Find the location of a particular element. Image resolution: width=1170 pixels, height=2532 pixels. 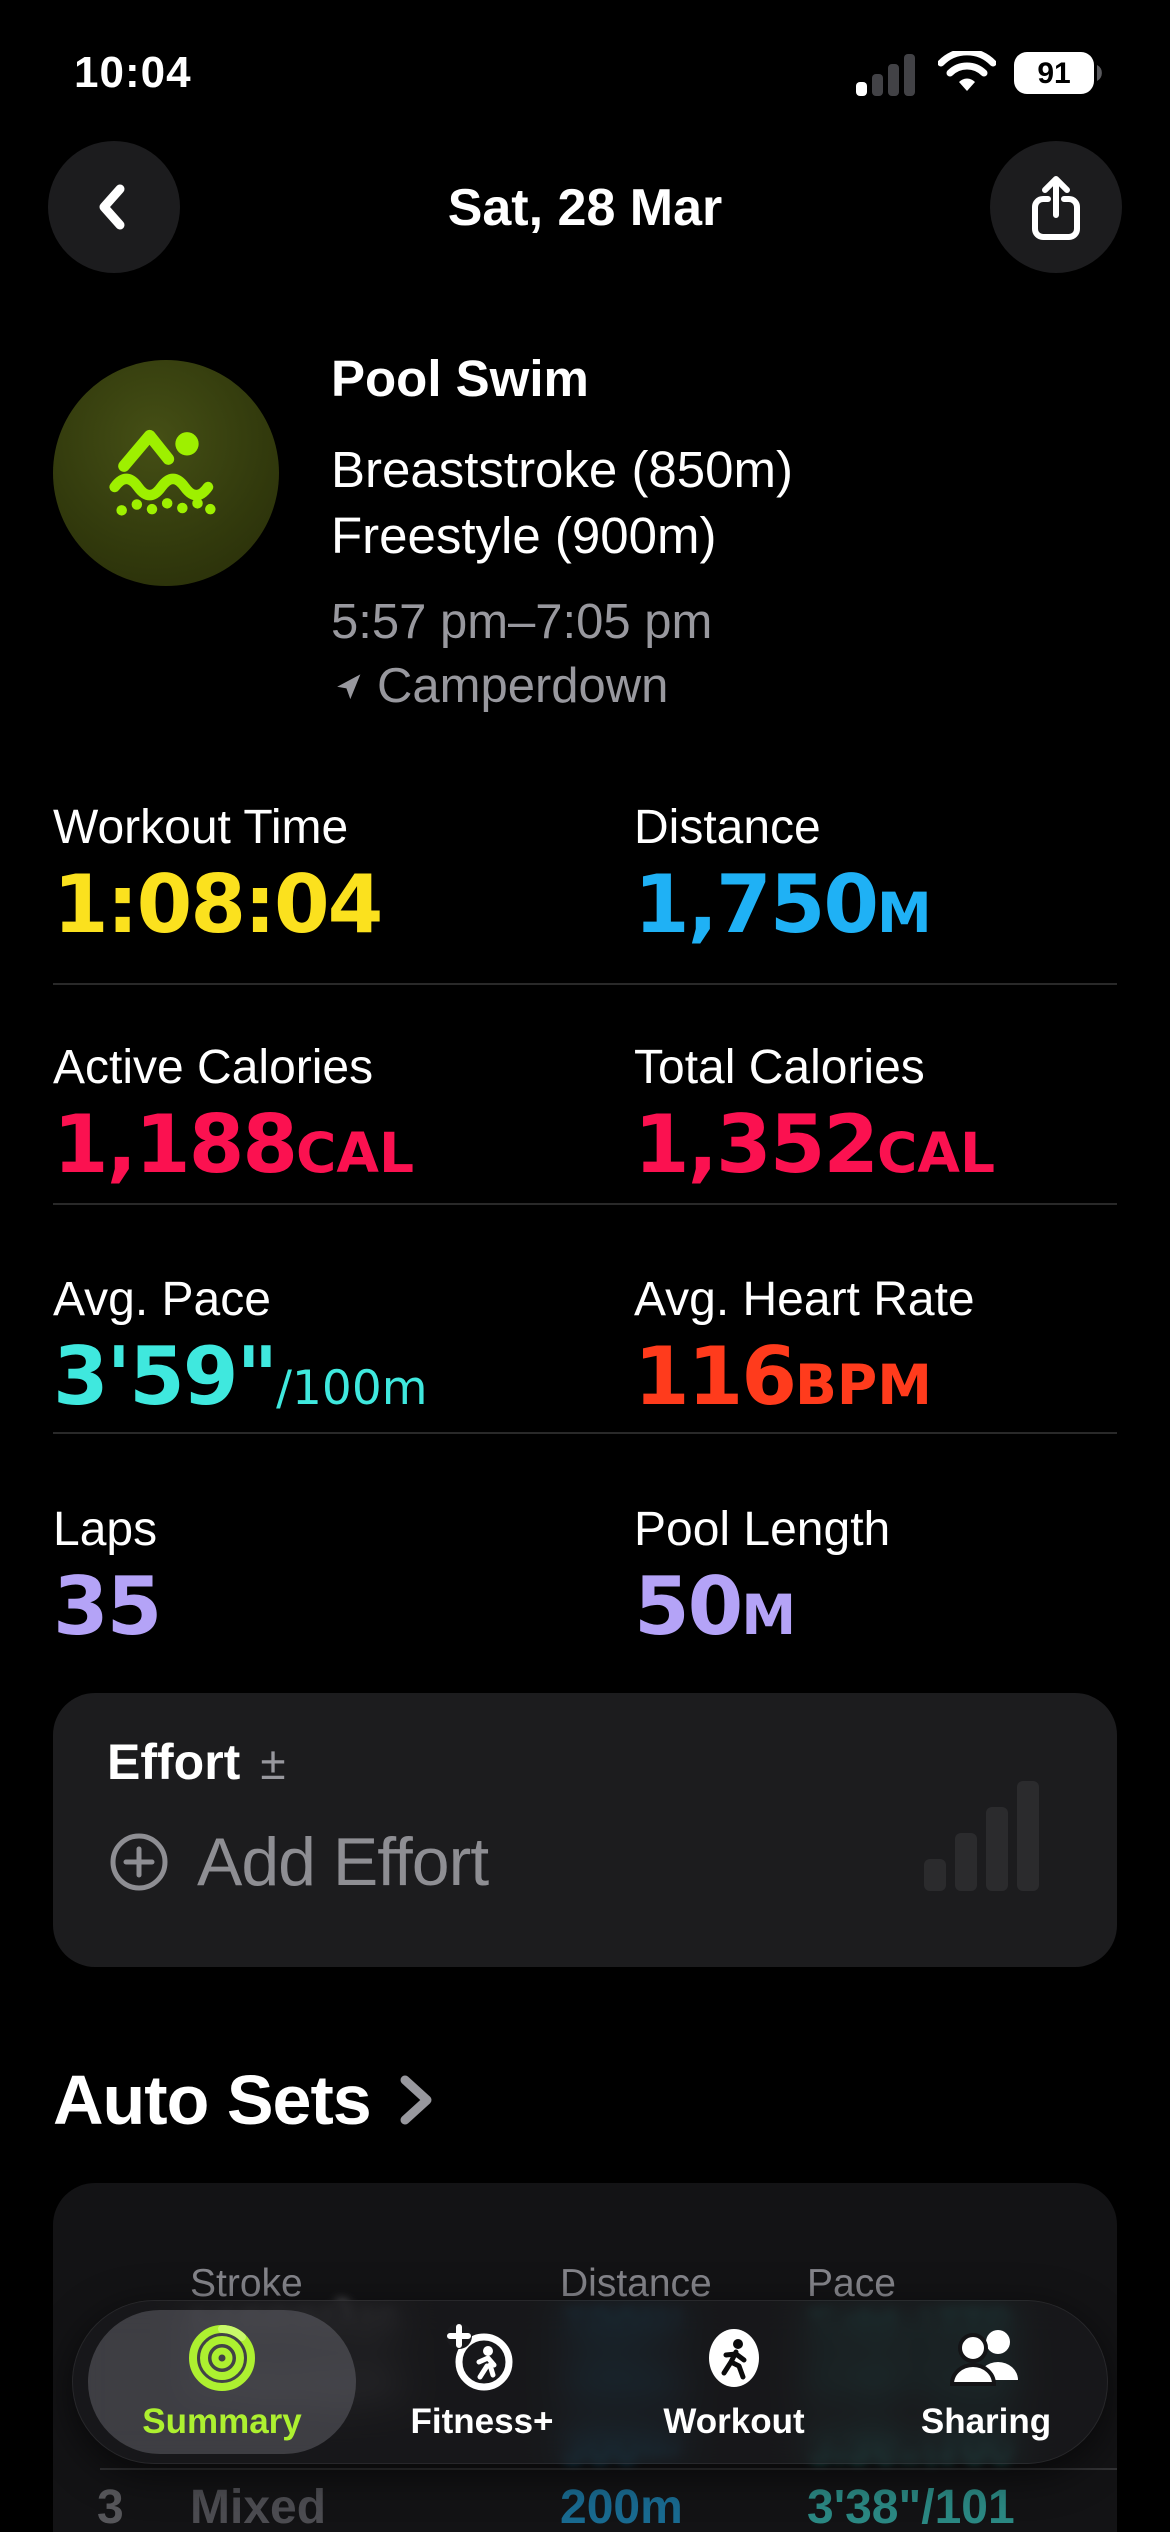

metric-value-avg-heart-rate: 116BPM is located at coordinates (783, 1376).